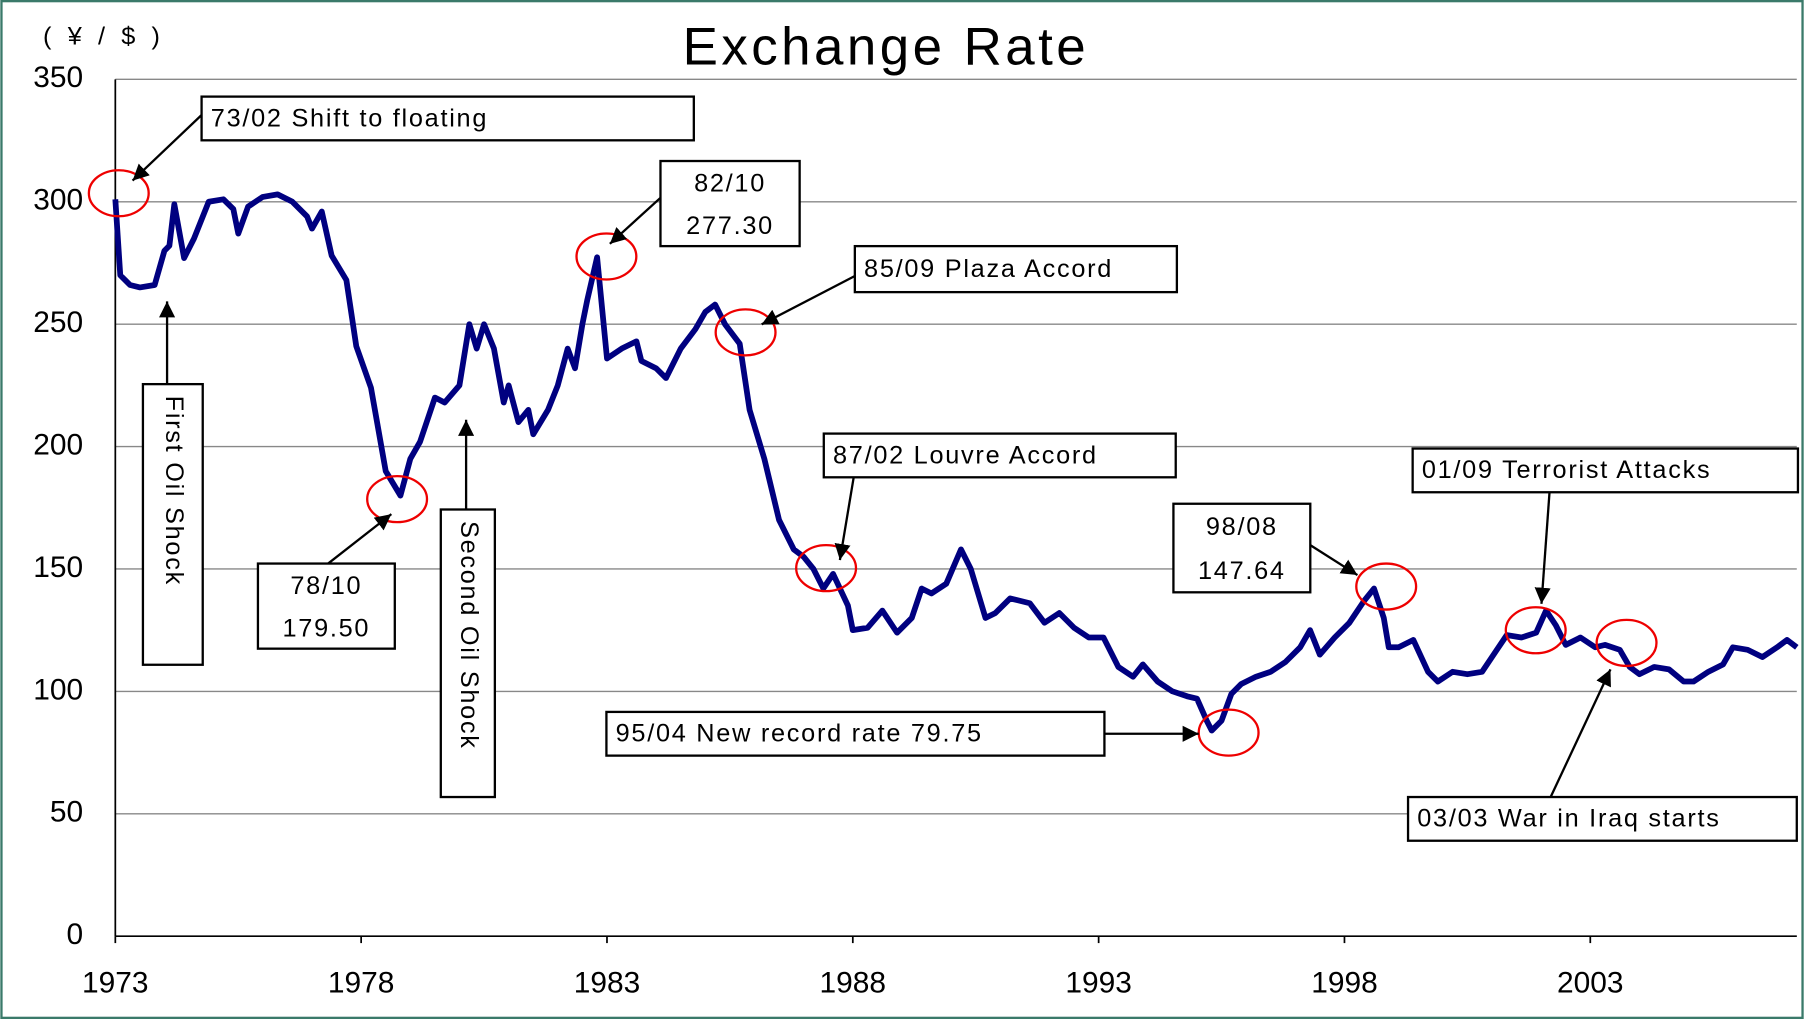 The image size is (1804, 1019). What do you see at coordinates (1242, 571) in the screenshot?
I see `annotation-text: 147.64` at bounding box center [1242, 571].